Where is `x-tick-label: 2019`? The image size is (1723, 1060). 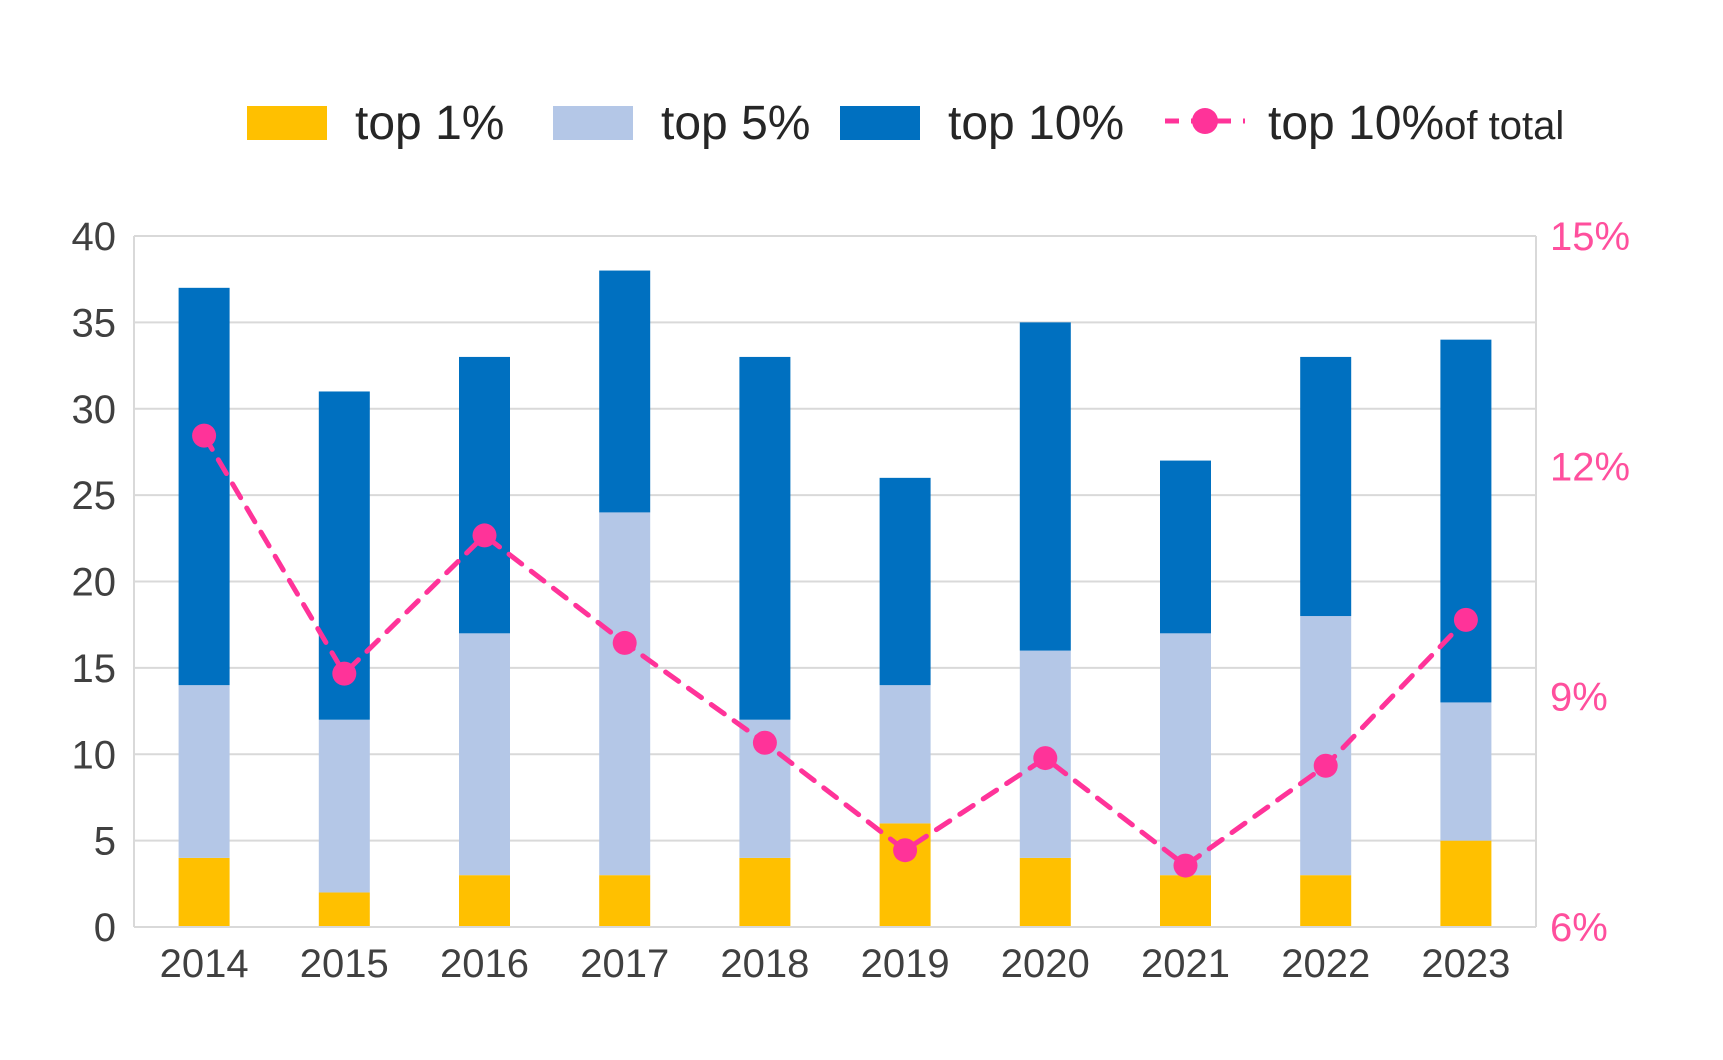
x-tick-label: 2019 is located at coordinates (905, 964).